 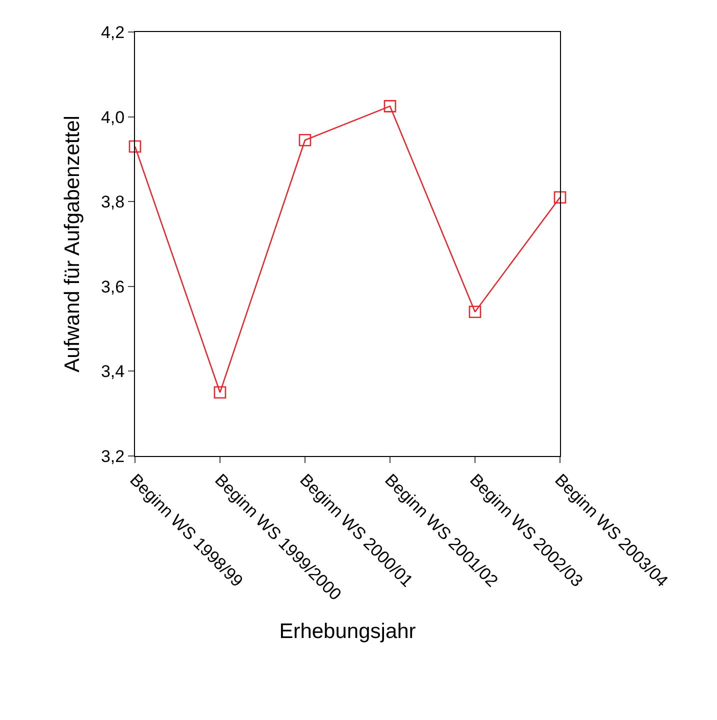 What do you see at coordinates (72, 244) in the screenshot?
I see `y-axis-title: Aufwand für Aufgabenzettel` at bounding box center [72, 244].